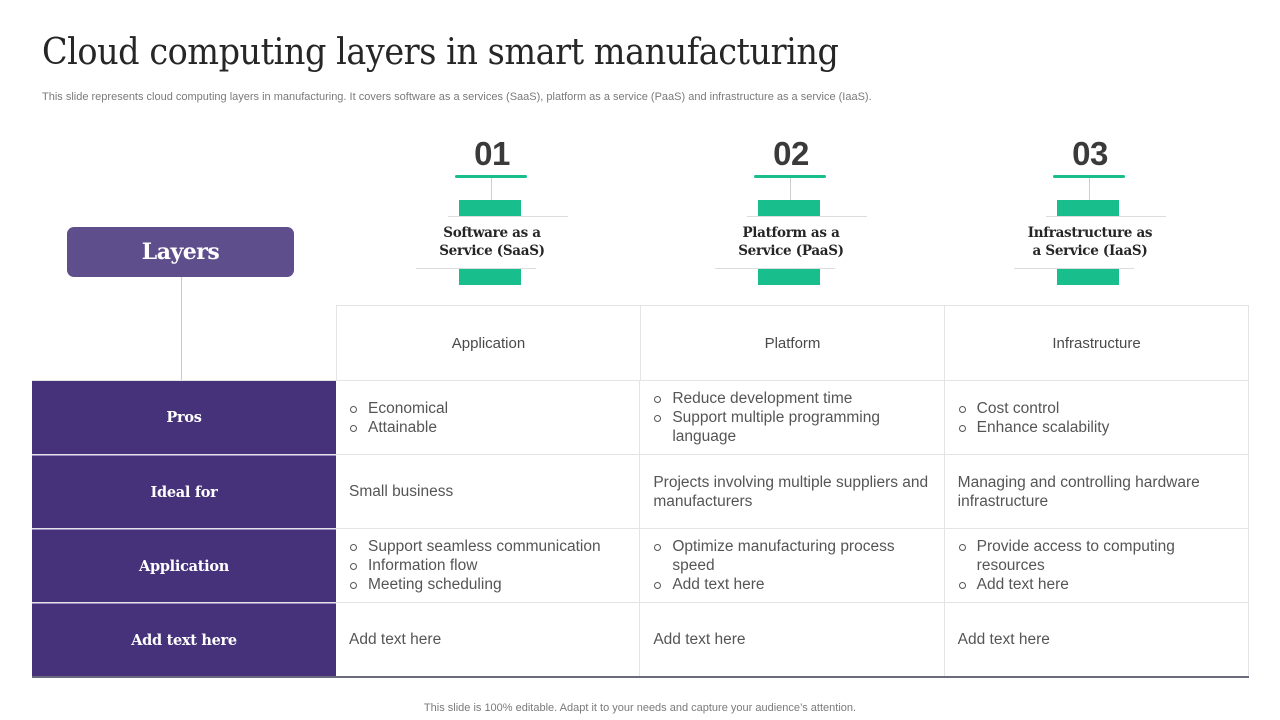 The height and width of the screenshot is (720, 1280). Describe the element at coordinates (180, 252) in the screenshot. I see `layers-badge: Layers` at that location.